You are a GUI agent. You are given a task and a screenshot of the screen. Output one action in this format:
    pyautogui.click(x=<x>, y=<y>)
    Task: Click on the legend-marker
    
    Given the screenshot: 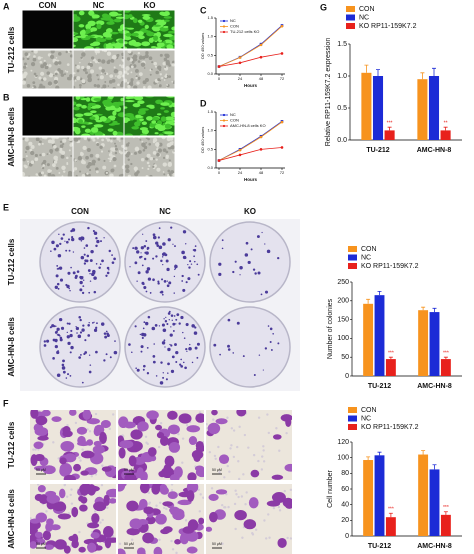 What is the action you would take?
    pyautogui.click(x=224, y=26)
    